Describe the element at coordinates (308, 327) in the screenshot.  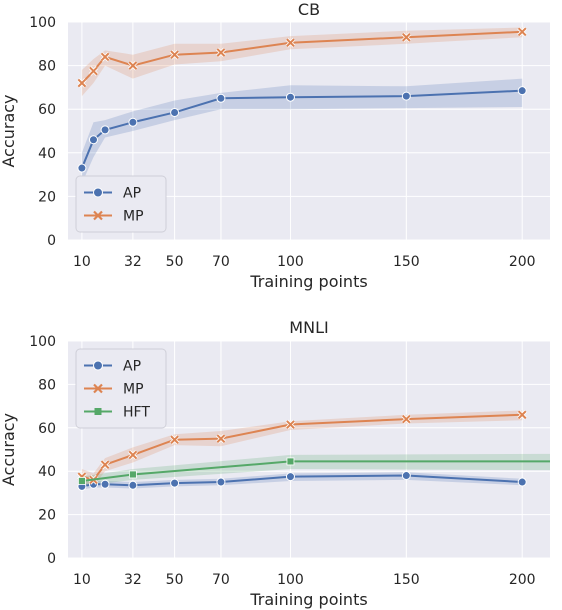
I see `chart-title: MNLI` at that location.